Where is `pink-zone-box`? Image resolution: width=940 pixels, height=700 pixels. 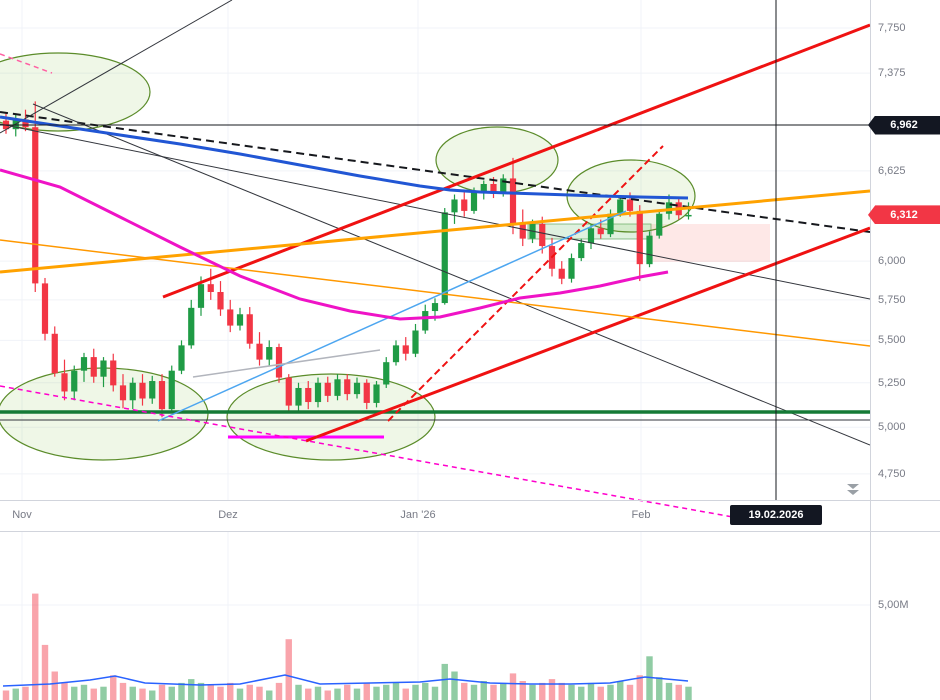 pink-zone-box is located at coordinates (710, 243).